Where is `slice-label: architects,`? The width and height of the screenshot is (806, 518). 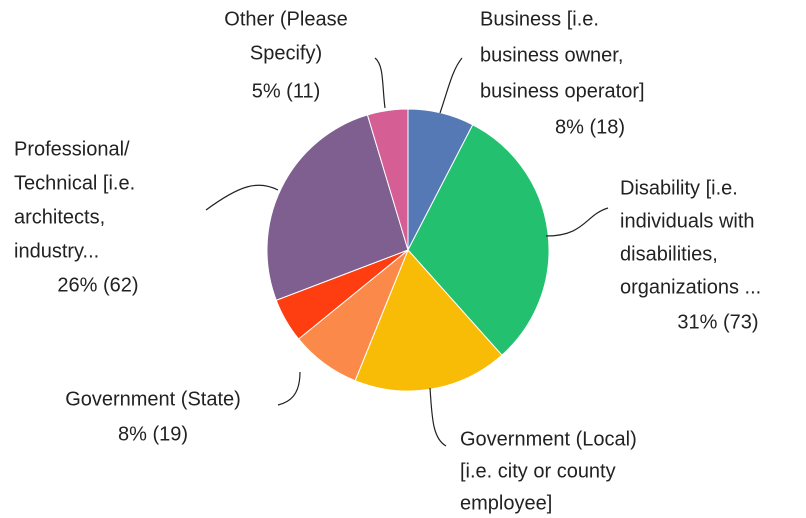
slice-label: architects, is located at coordinates (59, 217).